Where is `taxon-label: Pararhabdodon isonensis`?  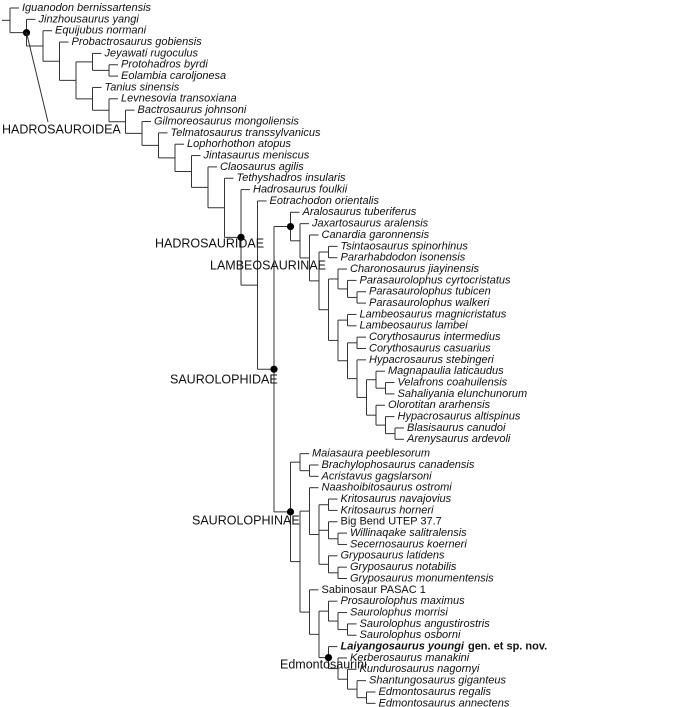
taxon-label: Pararhabdodon isonensis is located at coordinates (403, 258).